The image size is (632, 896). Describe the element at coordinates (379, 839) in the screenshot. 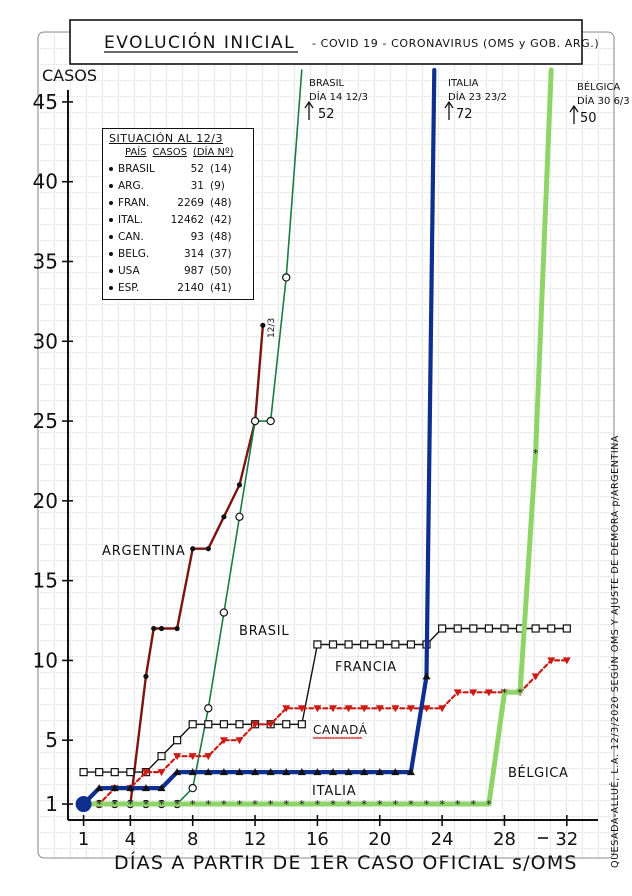

I see `x-tick-label: 20` at that location.